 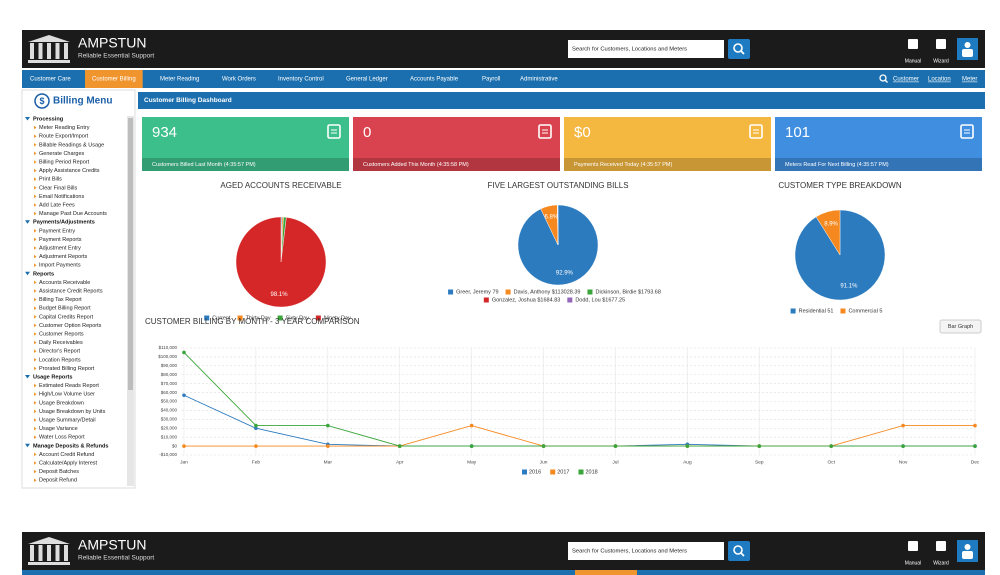 What do you see at coordinates (64, 162) in the screenshot?
I see `menu-item: Billing Period Report` at bounding box center [64, 162].